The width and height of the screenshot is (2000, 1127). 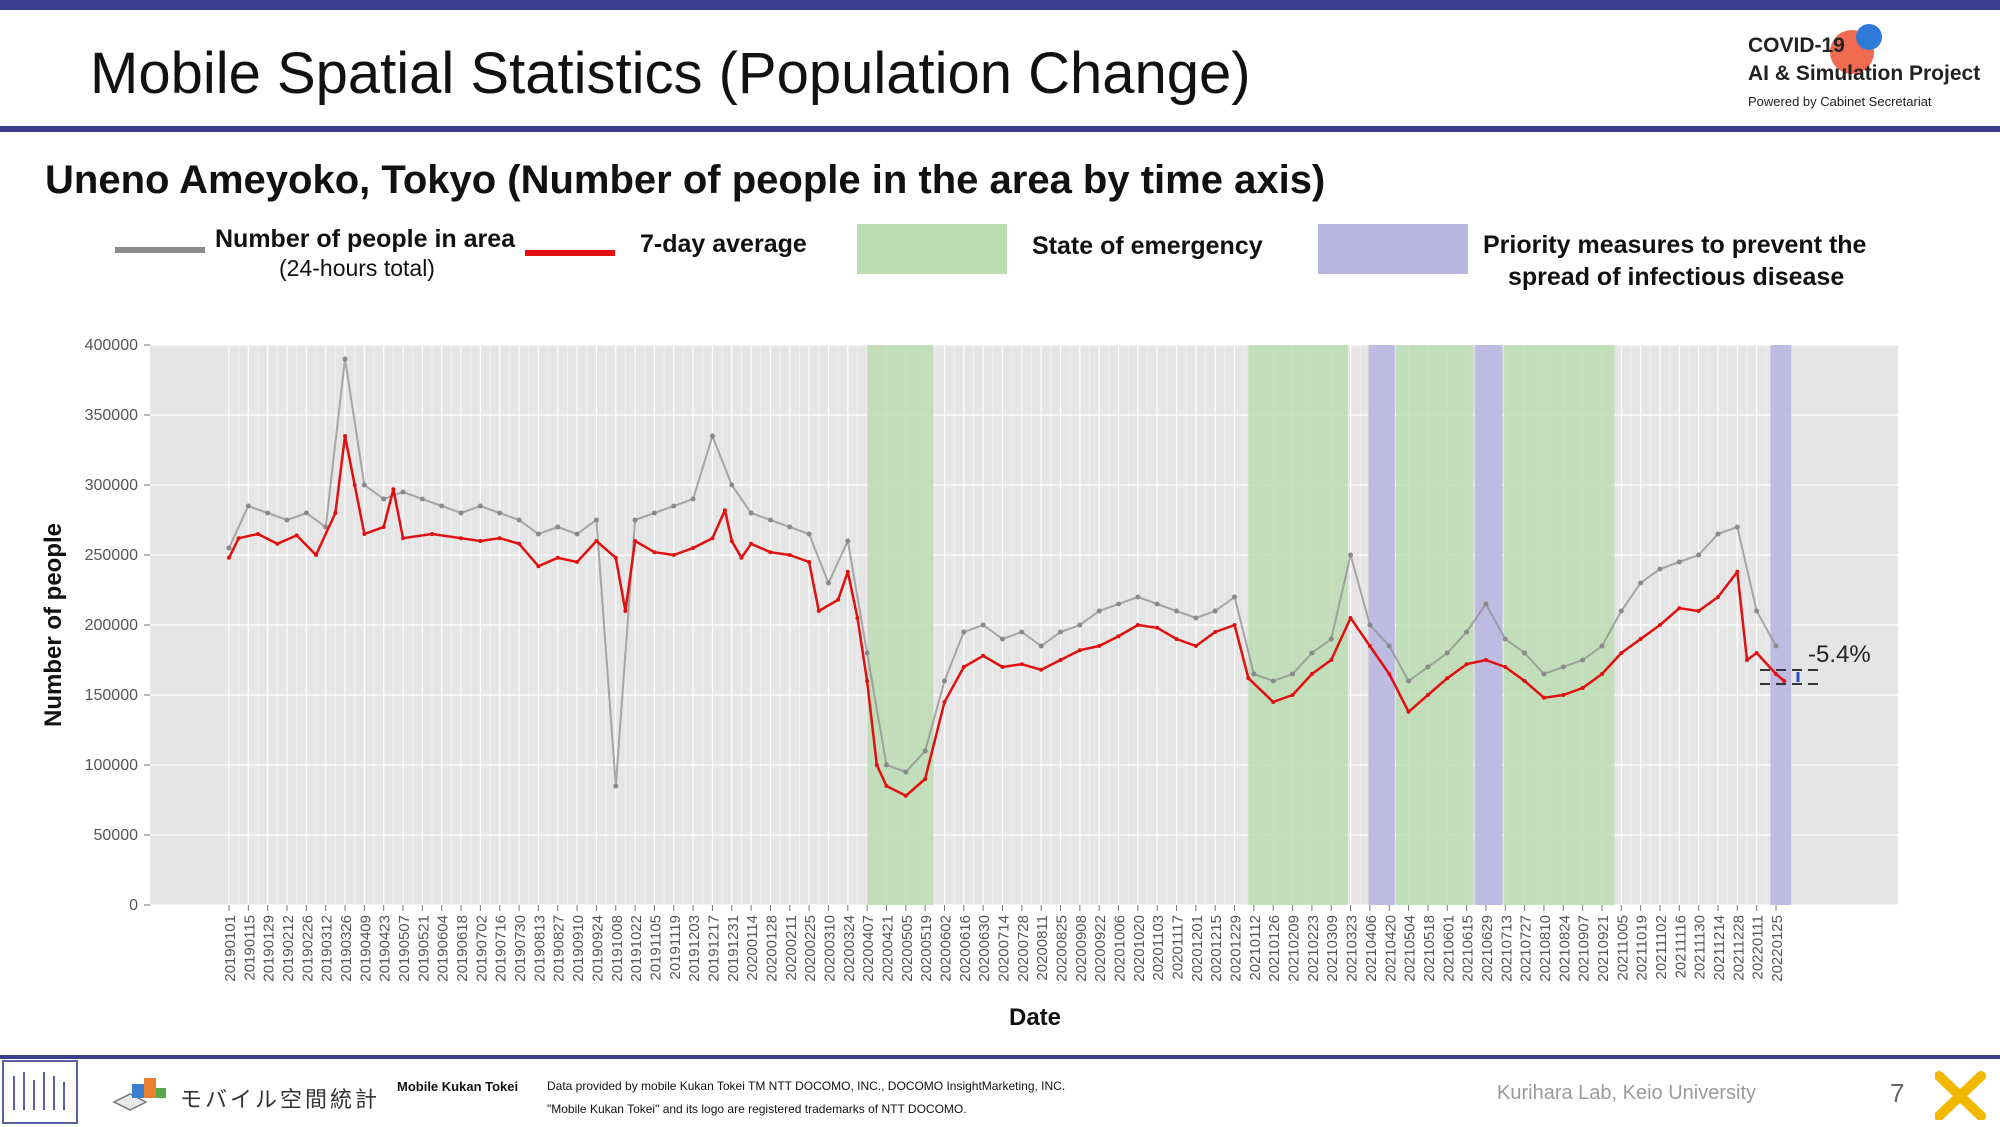 I want to click on x-tick-label: 20220125, so click(x=1777, y=948).